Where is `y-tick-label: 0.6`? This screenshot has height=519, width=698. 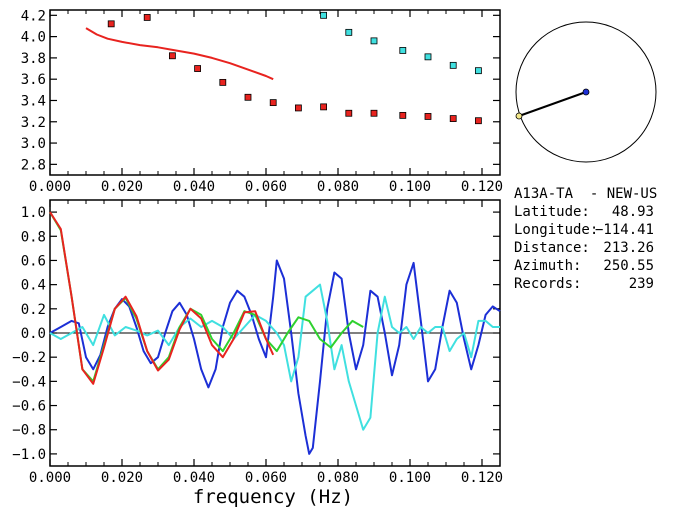
y-tick-label: 0.6 is located at coordinates (33, 261).